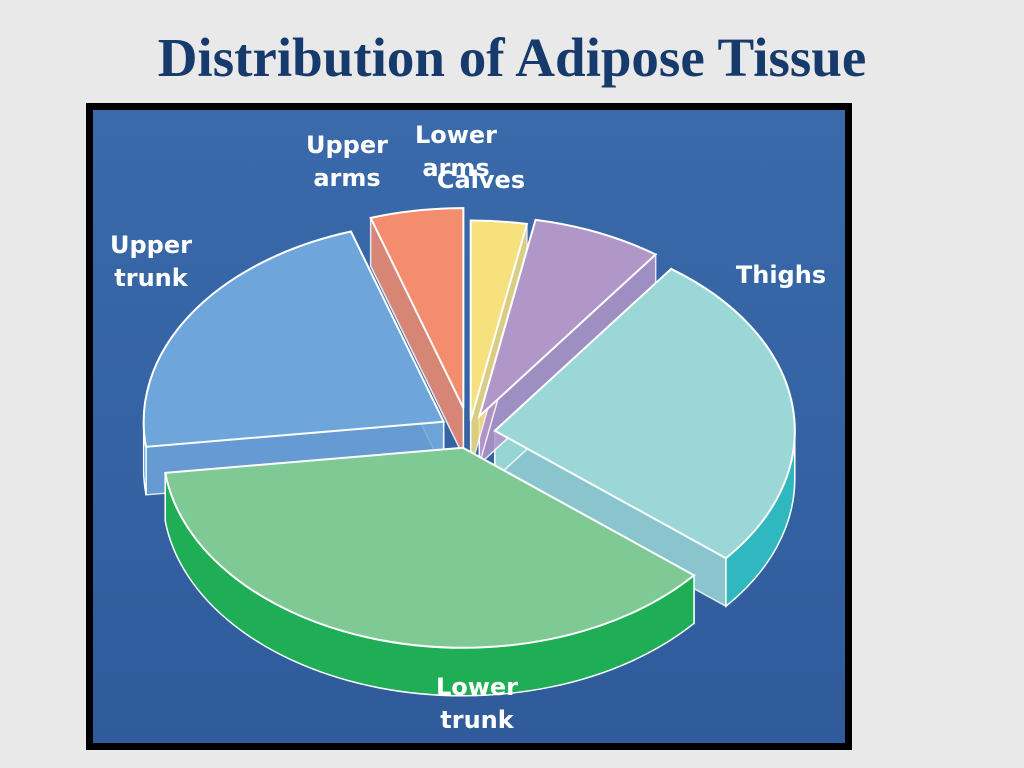  Describe the element at coordinates (499, 320) in the screenshot. I see `slice-lower-arms` at that location.